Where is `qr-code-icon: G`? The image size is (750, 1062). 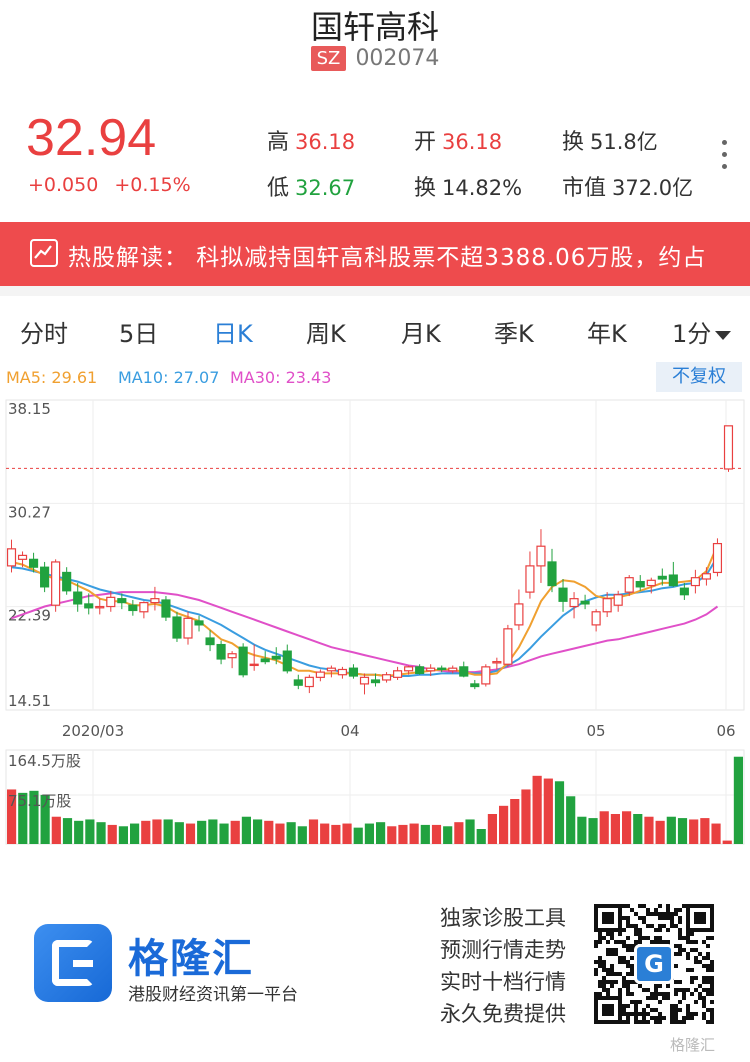 qr-code-icon: G is located at coordinates (654, 964).